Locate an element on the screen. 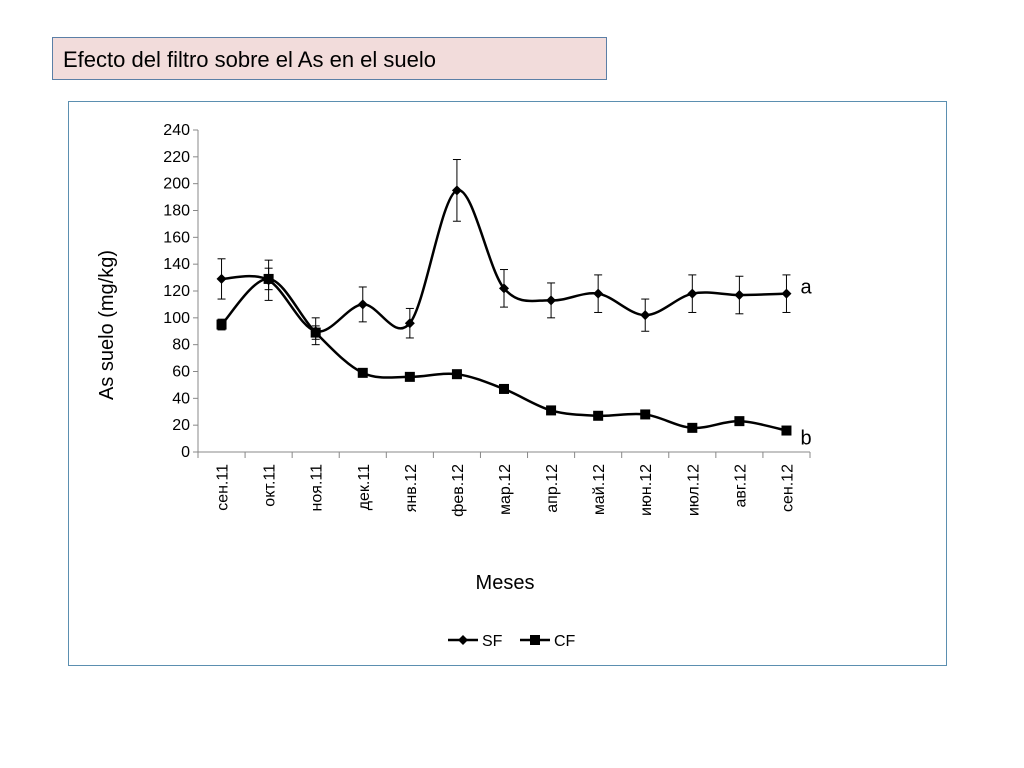 The width and height of the screenshot is (1024, 768). y-axis: 0 20 40 60 80 100 120 140 160 180 200 220 240 is located at coordinates (181, 291).